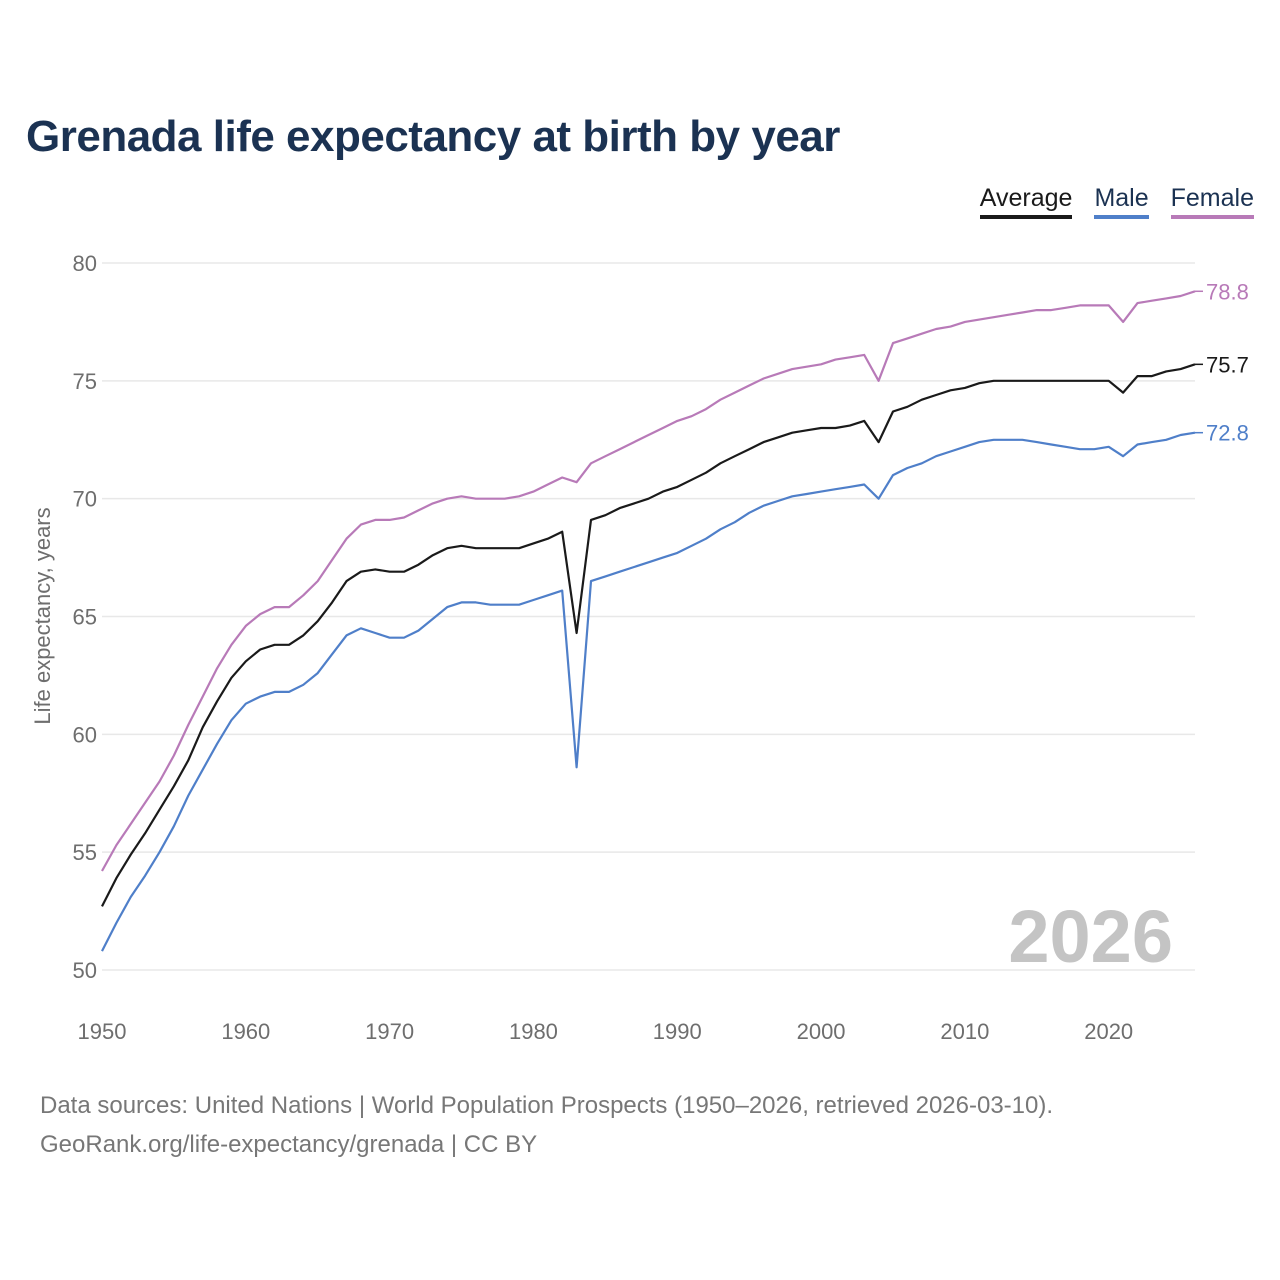 This screenshot has height=1280, width=1280. Describe the element at coordinates (85, 617) in the screenshot. I see `y-tick-label: 65` at that location.